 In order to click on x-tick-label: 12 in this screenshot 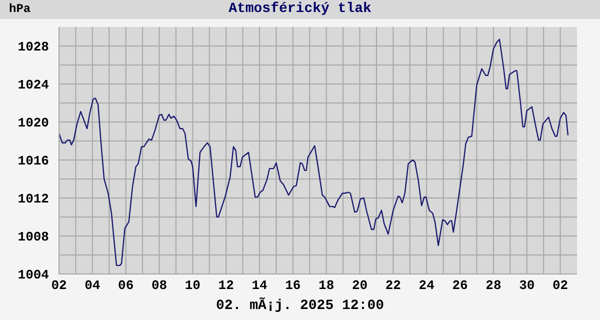, I will do `click(226, 286)`.